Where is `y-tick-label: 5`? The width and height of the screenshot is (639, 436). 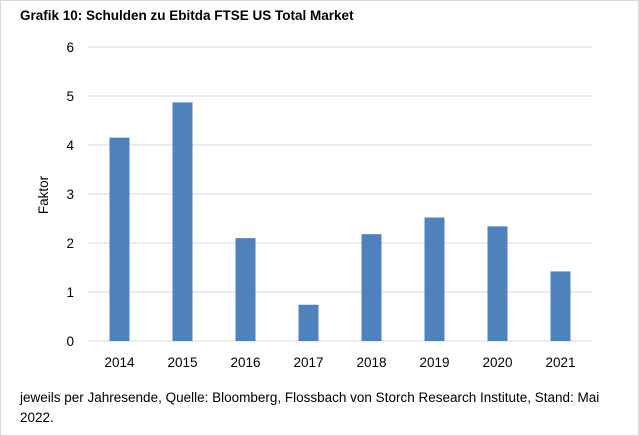 y-tick-label: 5 is located at coordinates (70, 96).